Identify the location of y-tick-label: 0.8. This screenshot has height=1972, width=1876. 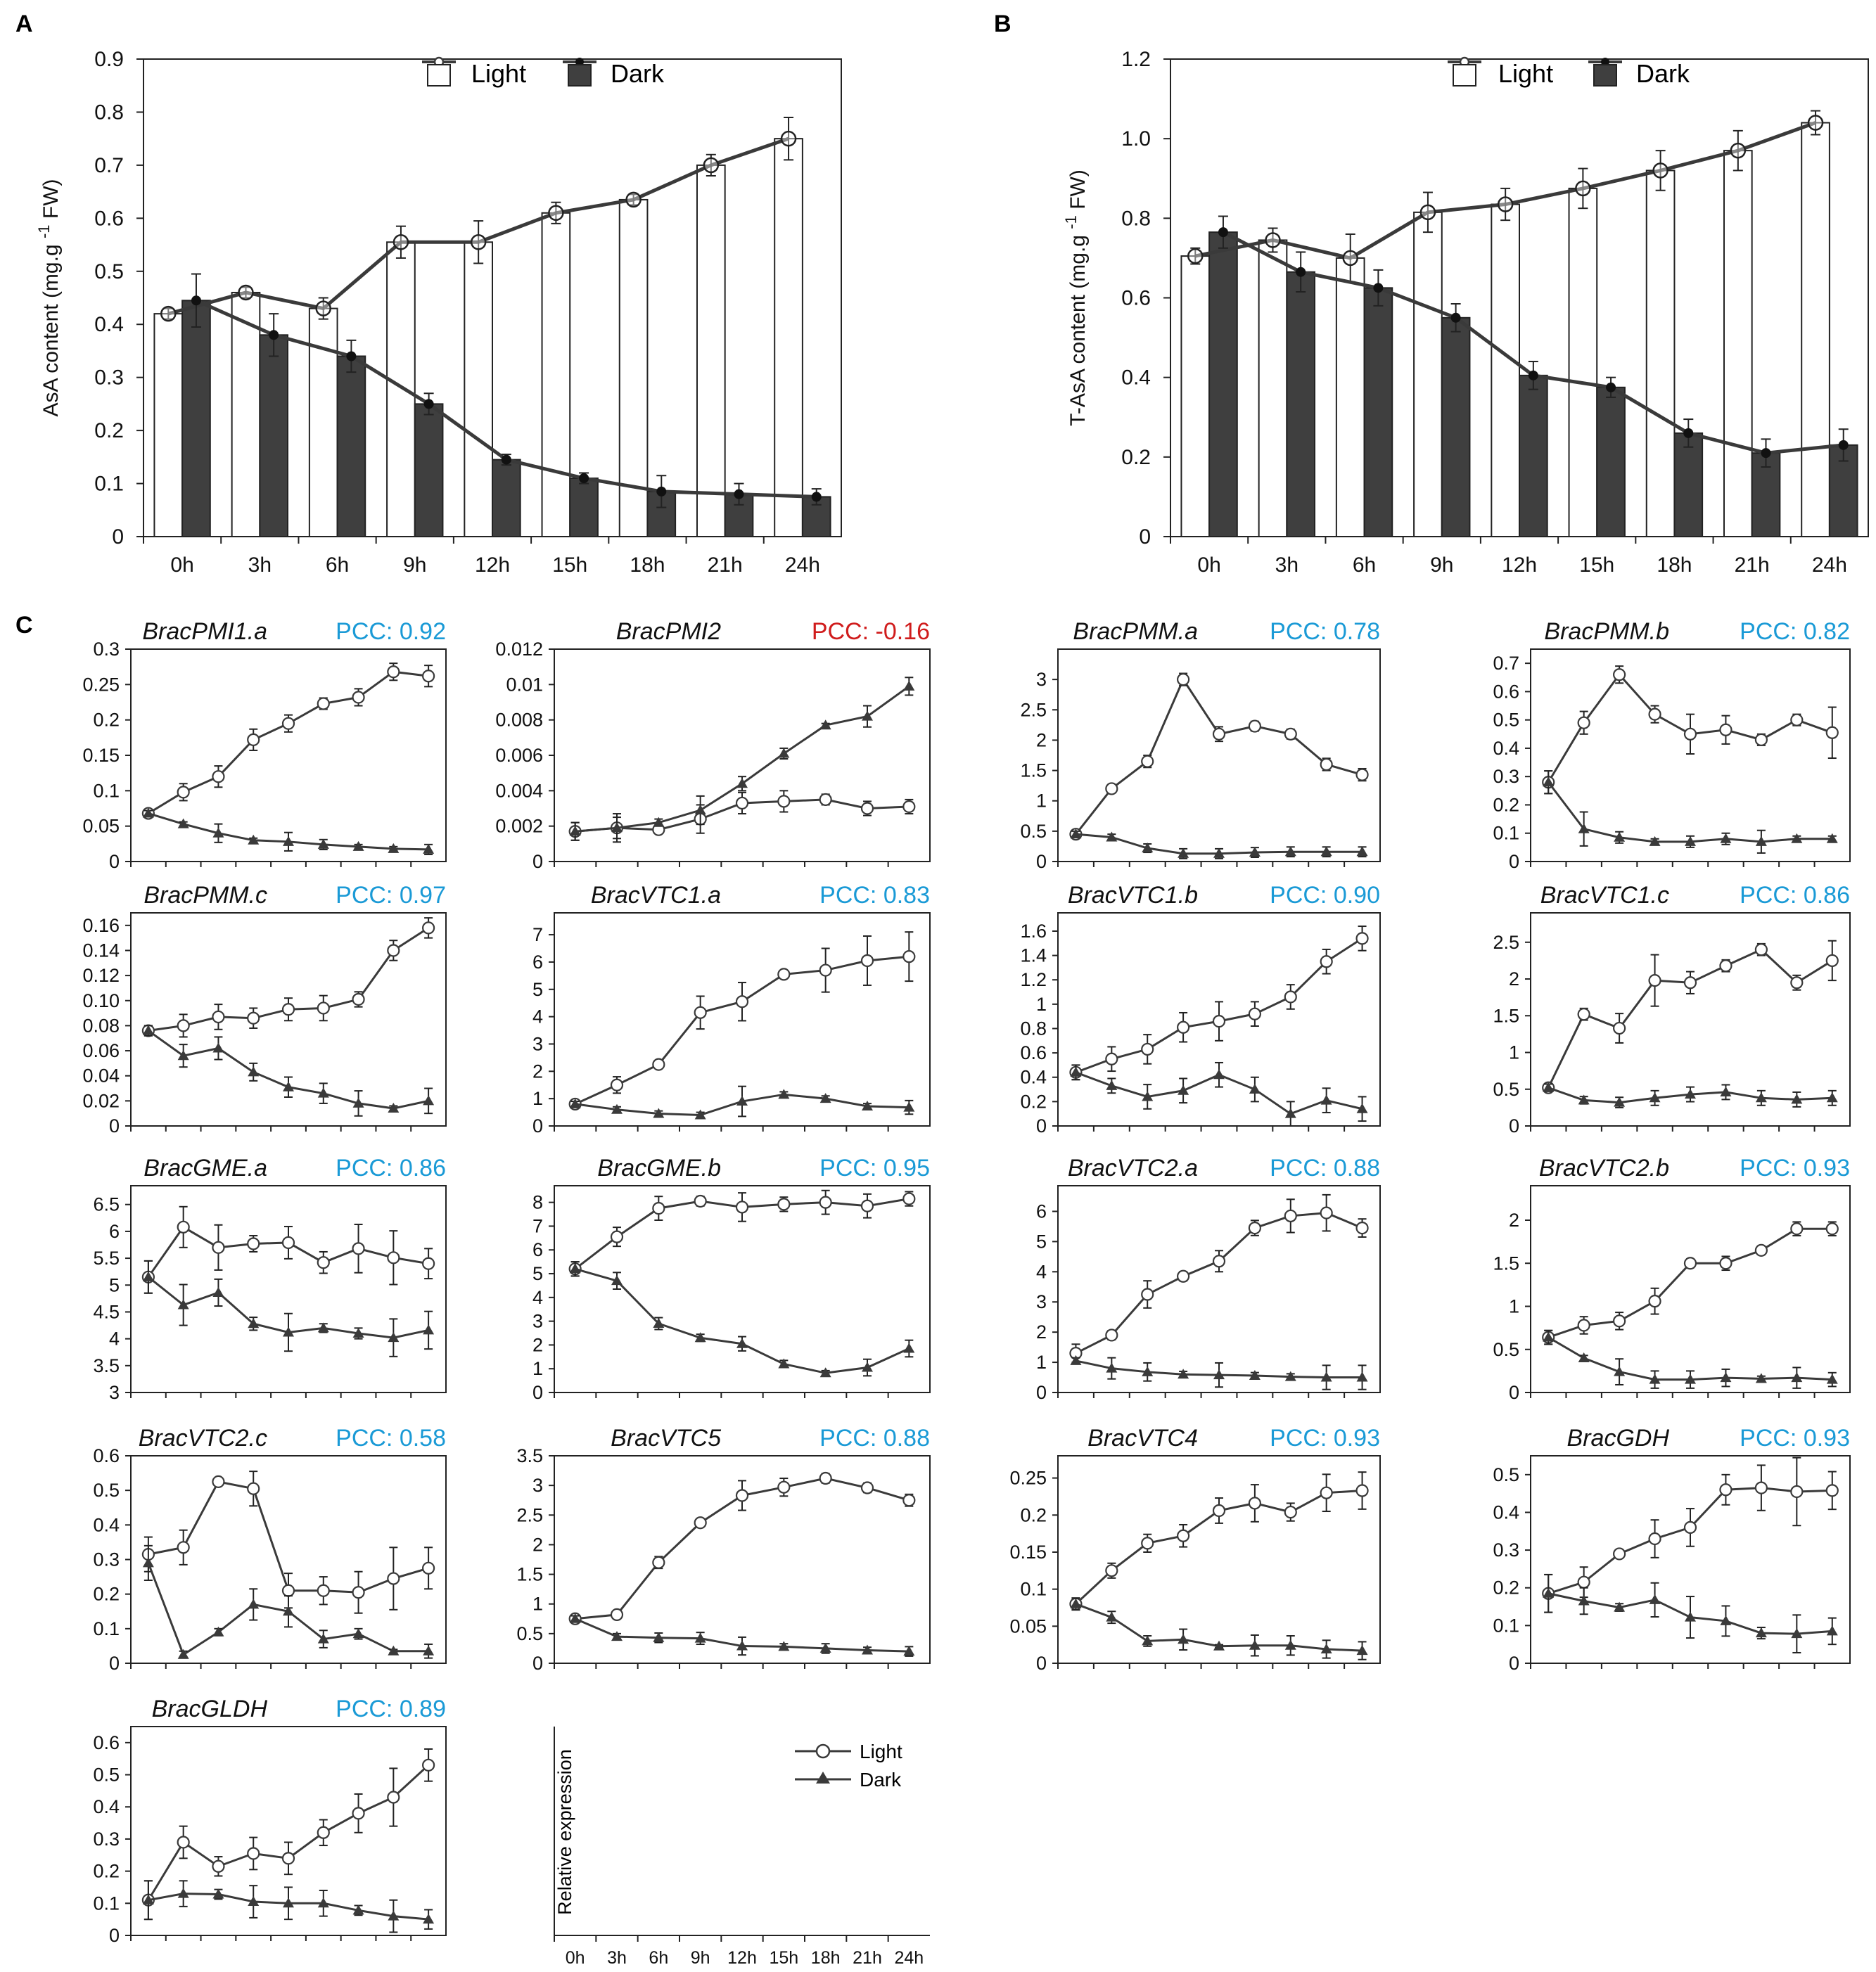
(1136, 219).